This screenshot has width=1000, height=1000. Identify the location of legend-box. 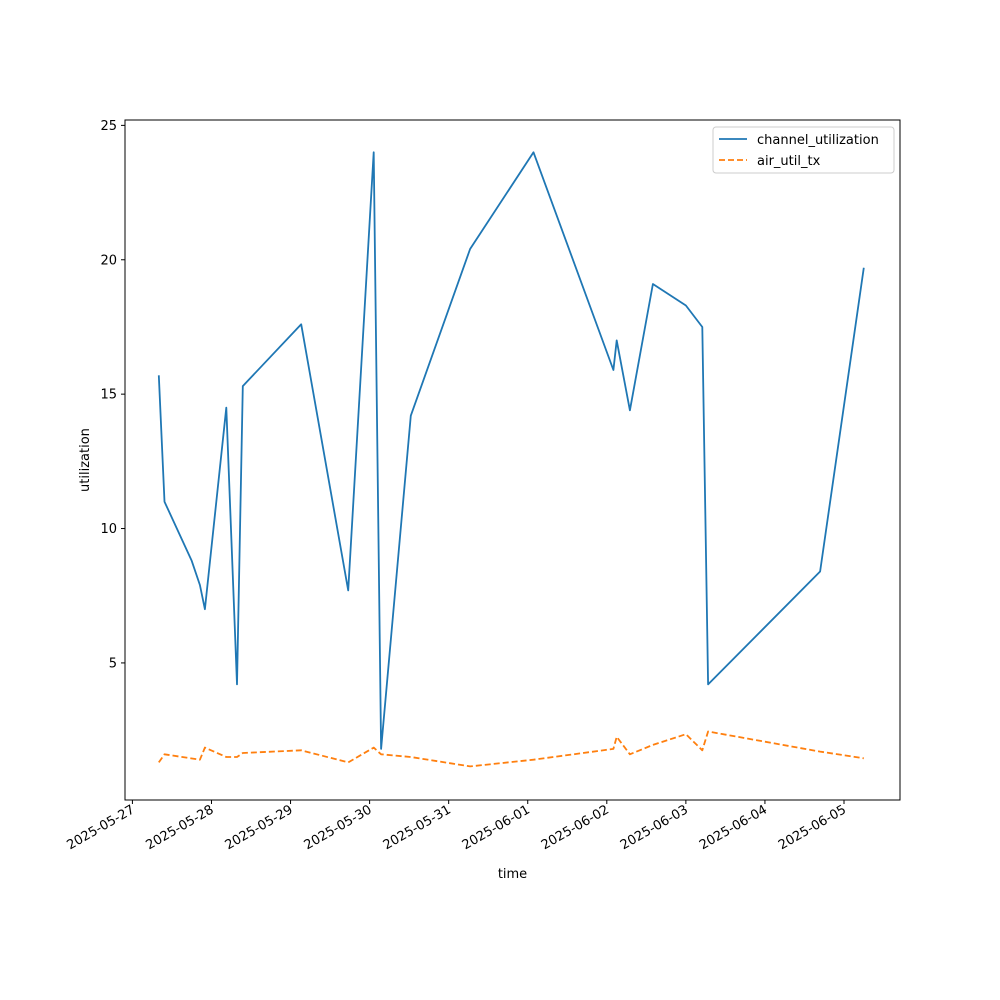
(803, 150).